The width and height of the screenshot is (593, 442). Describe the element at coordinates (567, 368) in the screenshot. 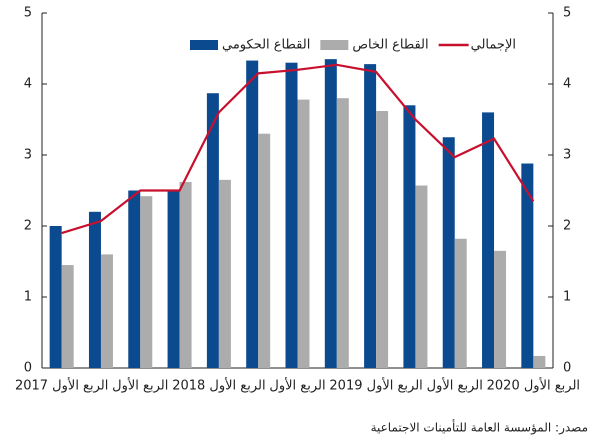

I see `y2-tick-label: 0` at that location.